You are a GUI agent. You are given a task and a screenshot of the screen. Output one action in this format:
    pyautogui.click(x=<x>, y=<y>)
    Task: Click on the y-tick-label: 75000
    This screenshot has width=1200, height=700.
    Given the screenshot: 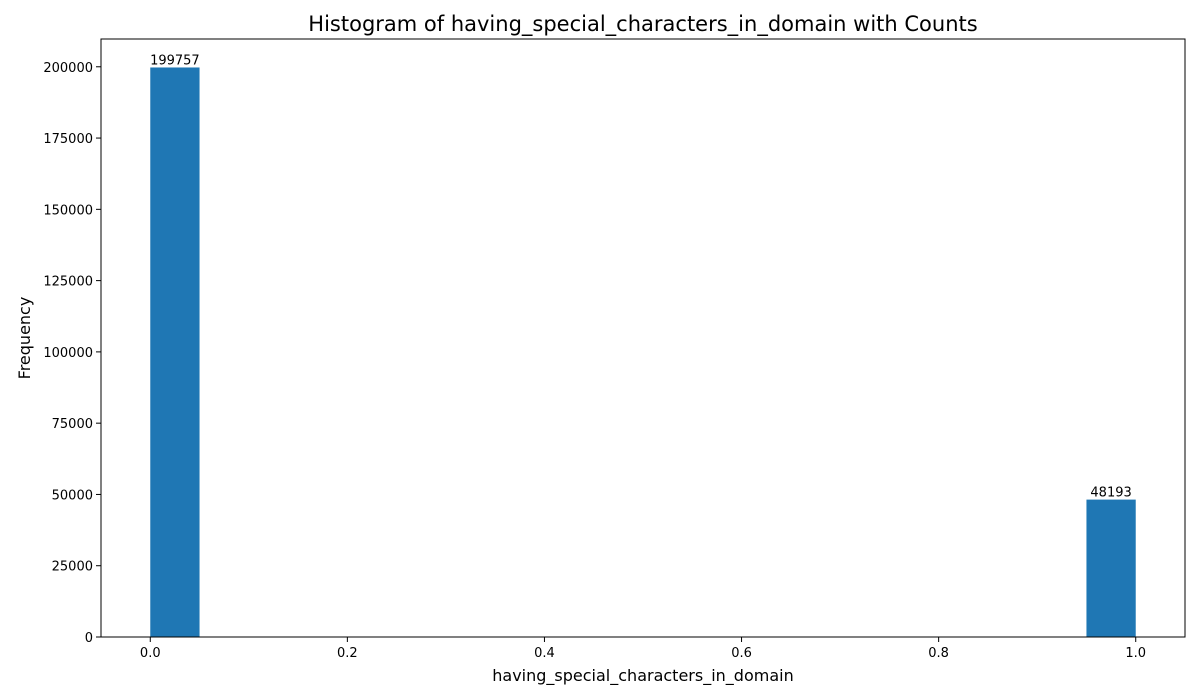 What is the action you would take?
    pyautogui.click(x=72, y=424)
    